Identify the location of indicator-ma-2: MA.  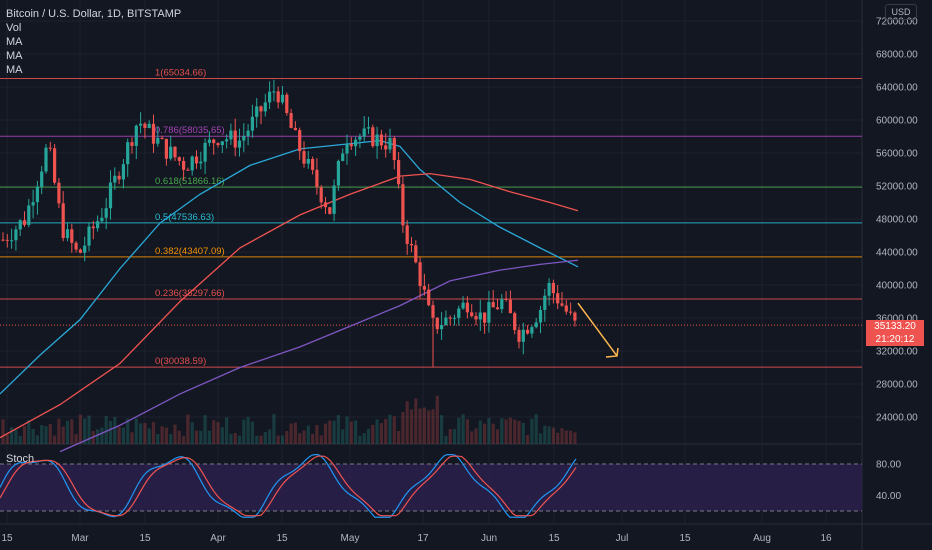
(14, 56).